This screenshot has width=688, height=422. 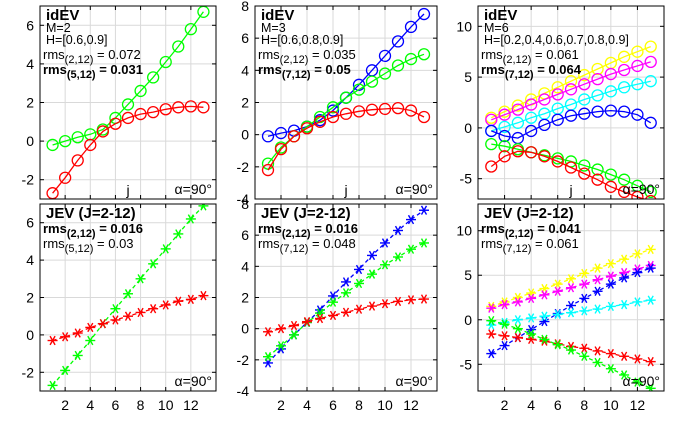 I want to click on y-tick-label: -2, so click(x=28, y=372).